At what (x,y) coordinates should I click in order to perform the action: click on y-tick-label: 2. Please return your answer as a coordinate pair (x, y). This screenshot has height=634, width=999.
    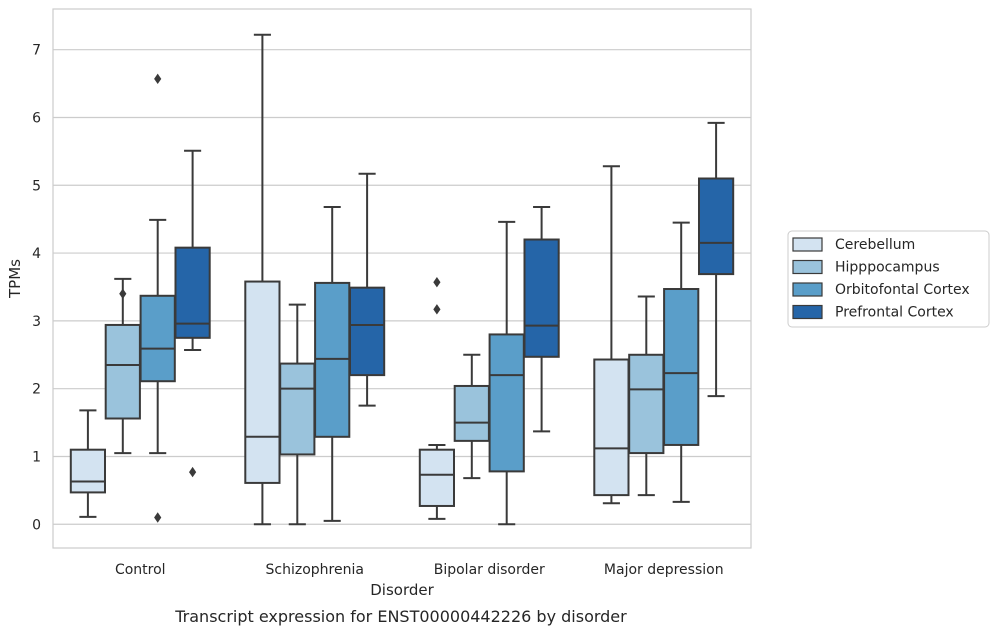
    Looking at the image, I should click on (36, 390).